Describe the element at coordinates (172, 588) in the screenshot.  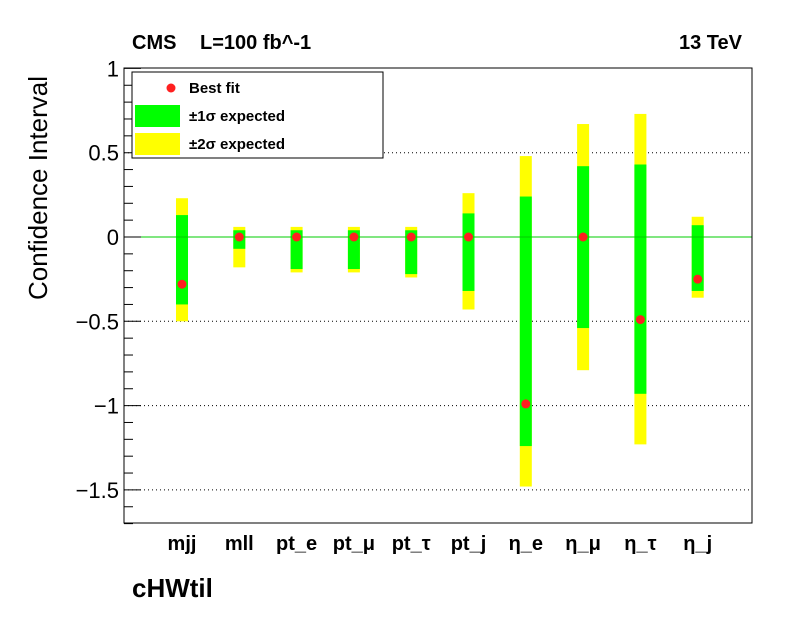
I see `x-axis-label: cHWtil` at that location.